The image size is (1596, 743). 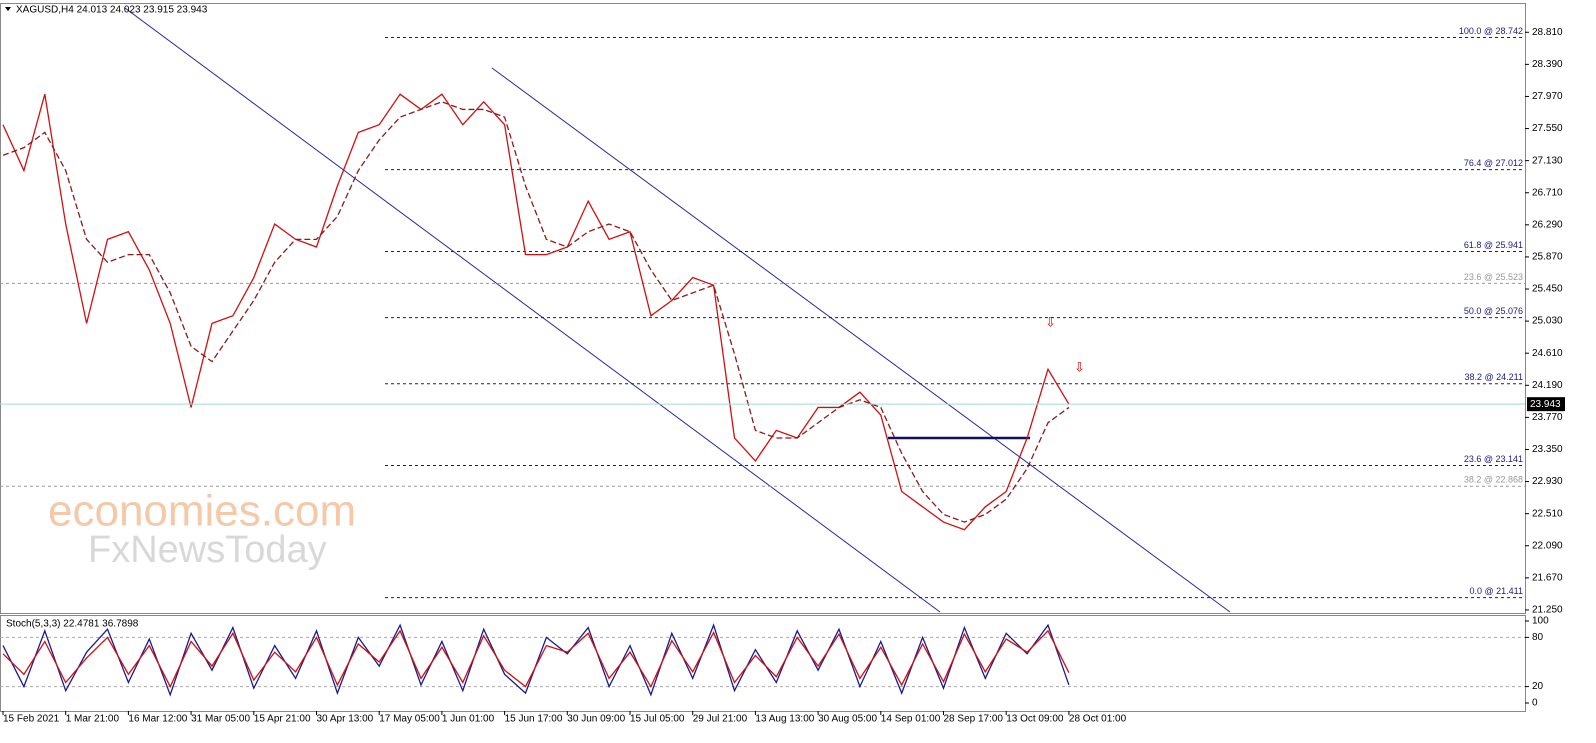 What do you see at coordinates (1493, 245) in the screenshot?
I see `fib-label: 61.8 @ 25.941` at bounding box center [1493, 245].